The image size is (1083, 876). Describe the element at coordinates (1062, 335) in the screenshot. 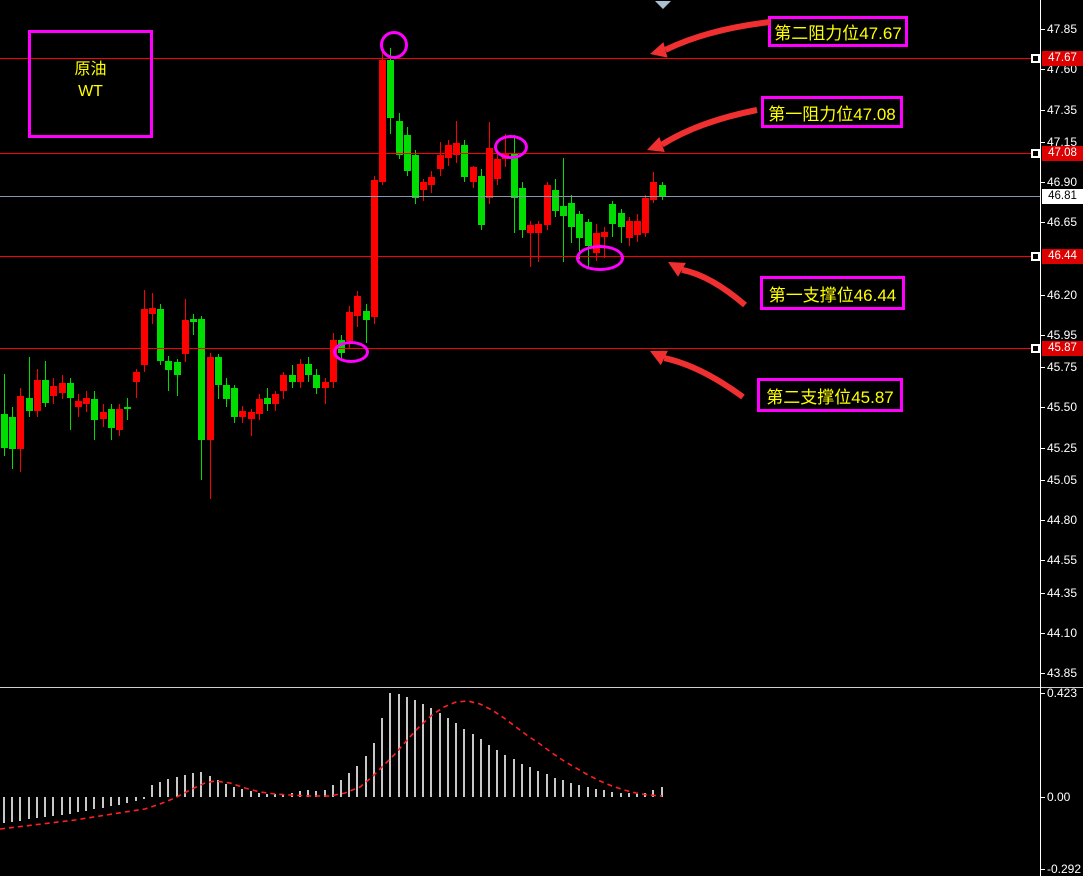

I see `axis-price-label: 45.95` at that location.